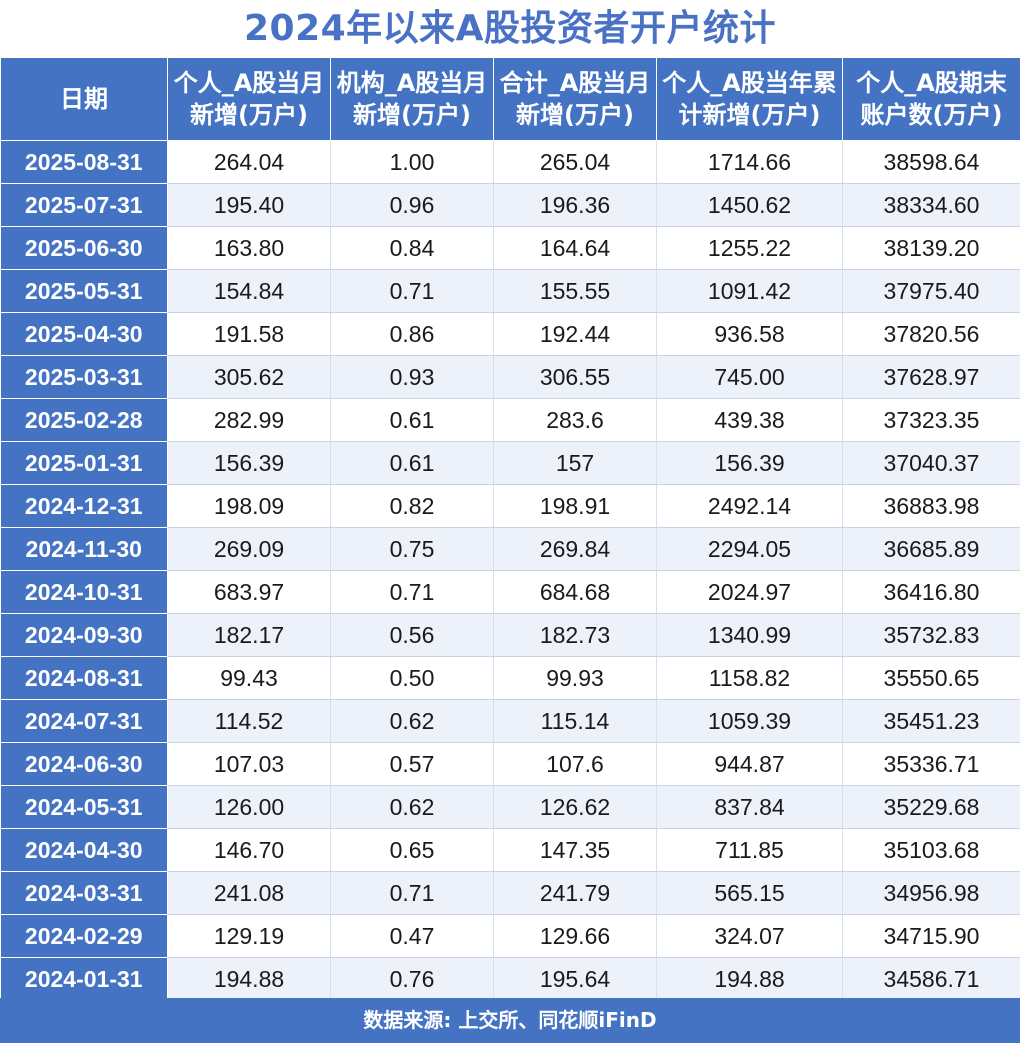 This screenshot has width=1020, height=1043. What do you see at coordinates (412, 205) in the screenshot?
I see `institution-monthly-new-cell: 0.96` at bounding box center [412, 205].